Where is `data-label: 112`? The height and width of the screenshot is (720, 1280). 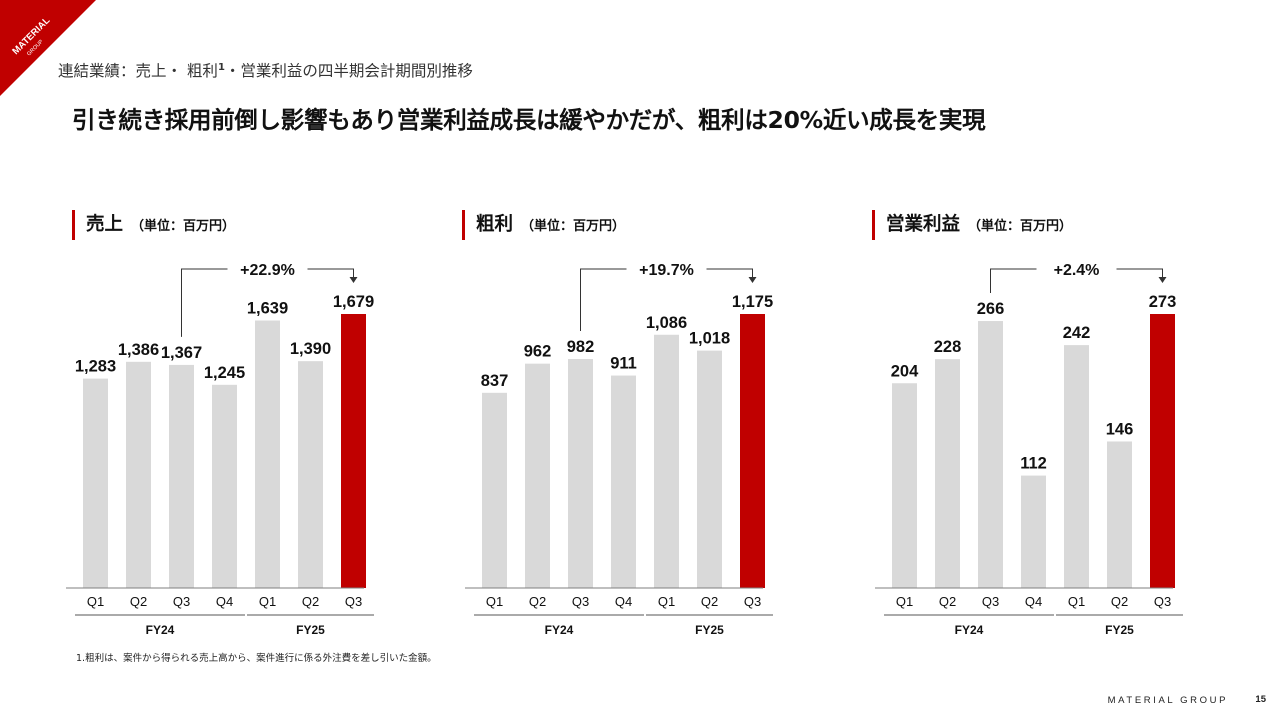
data-label: 112 is located at coordinates (1033, 464).